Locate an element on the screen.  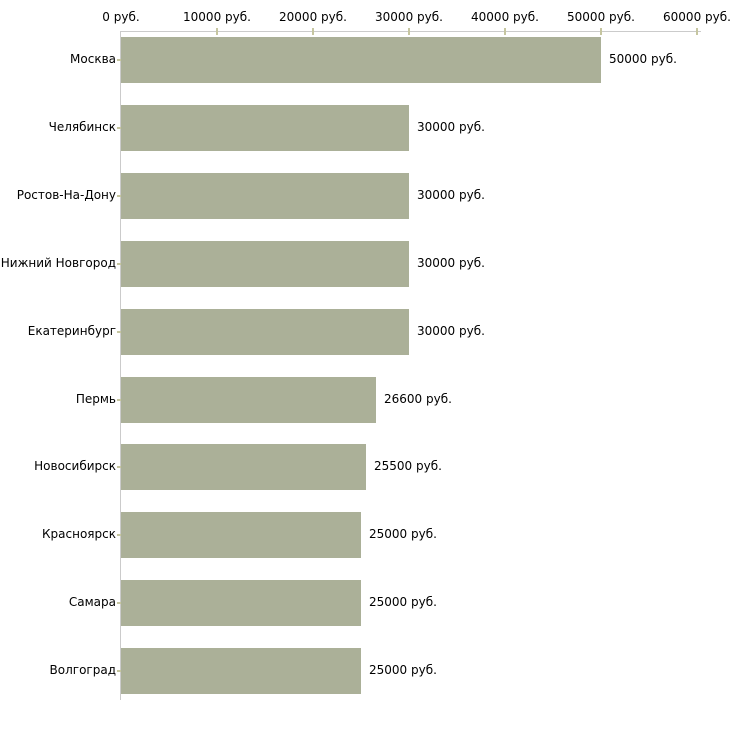
category-label: Нижний Новгород is located at coordinates (58, 263).